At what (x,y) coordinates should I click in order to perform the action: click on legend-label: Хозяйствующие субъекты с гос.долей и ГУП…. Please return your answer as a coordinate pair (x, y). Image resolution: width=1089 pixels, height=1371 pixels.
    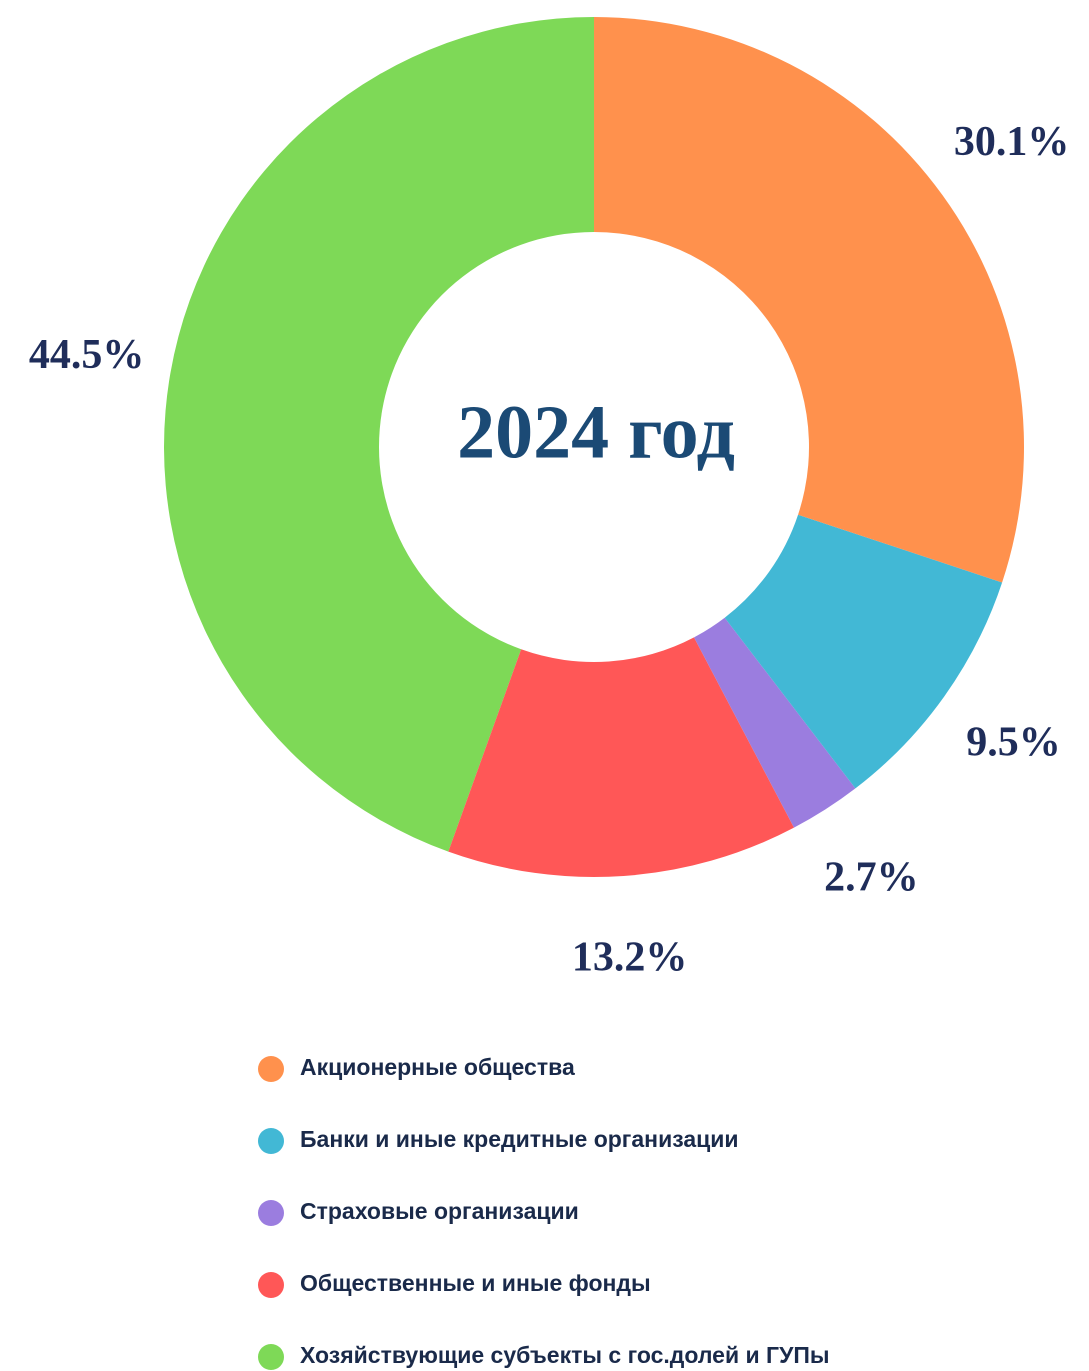
    Looking at the image, I should click on (565, 1355).